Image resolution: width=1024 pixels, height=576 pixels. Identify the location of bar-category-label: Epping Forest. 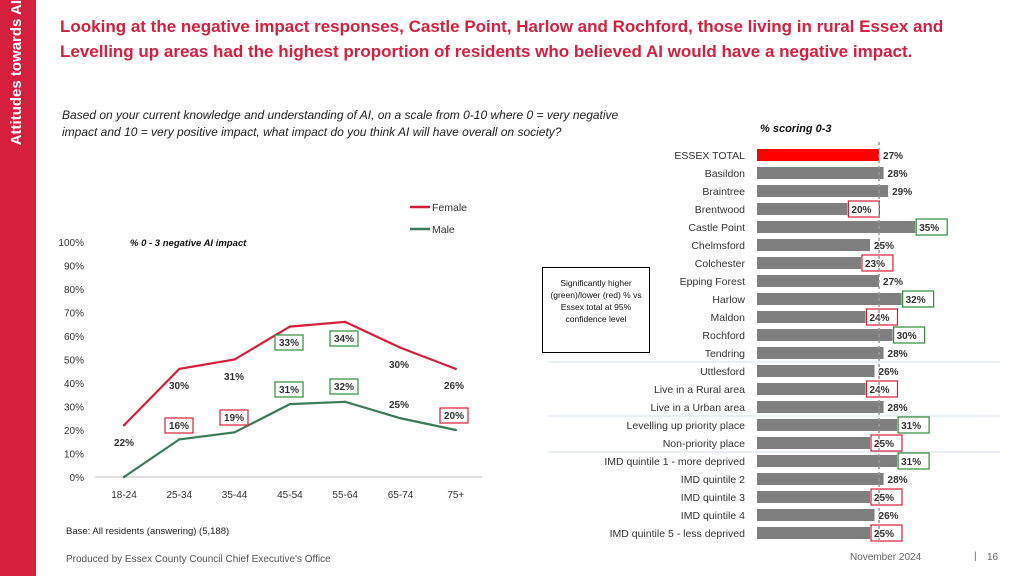
(712, 282).